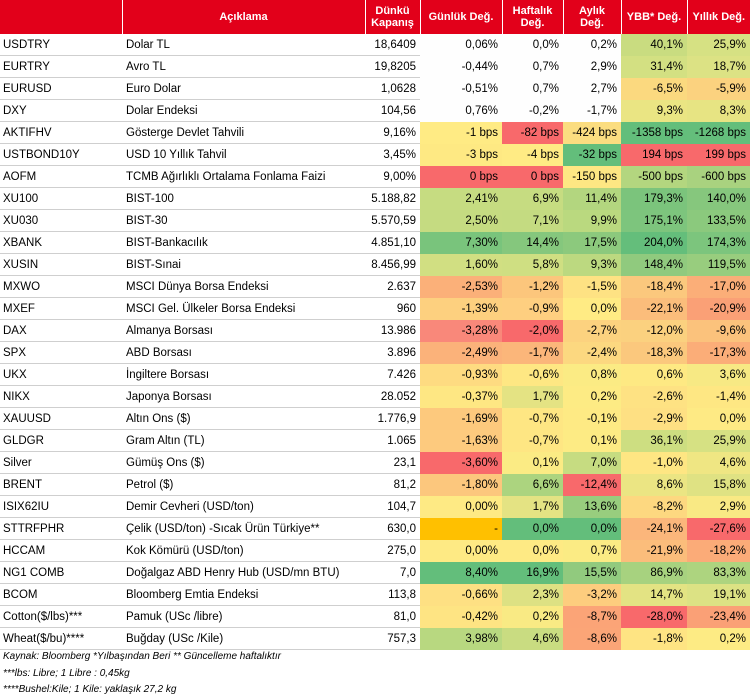  Describe the element at coordinates (461, 418) in the screenshot. I see `daily-change-cell: -1,69%` at that location.